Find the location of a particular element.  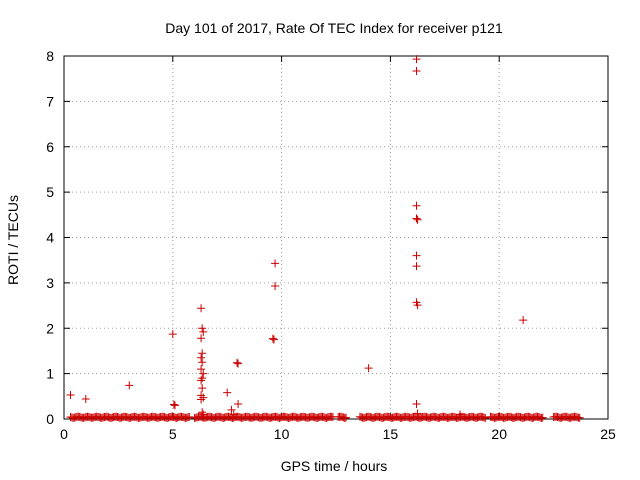

x-tick-label: 25 is located at coordinates (608, 434).